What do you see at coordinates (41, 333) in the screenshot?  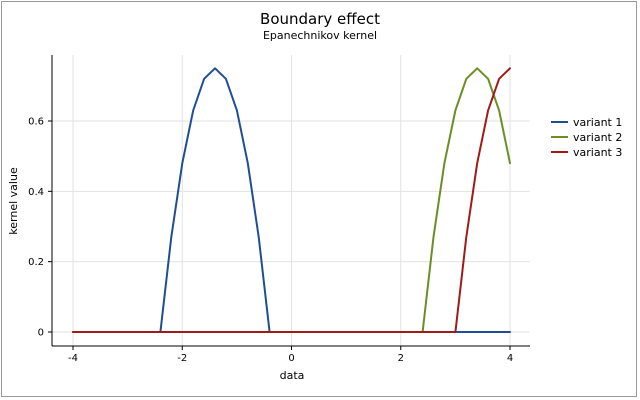 I see `y-tick-label: 0` at bounding box center [41, 333].